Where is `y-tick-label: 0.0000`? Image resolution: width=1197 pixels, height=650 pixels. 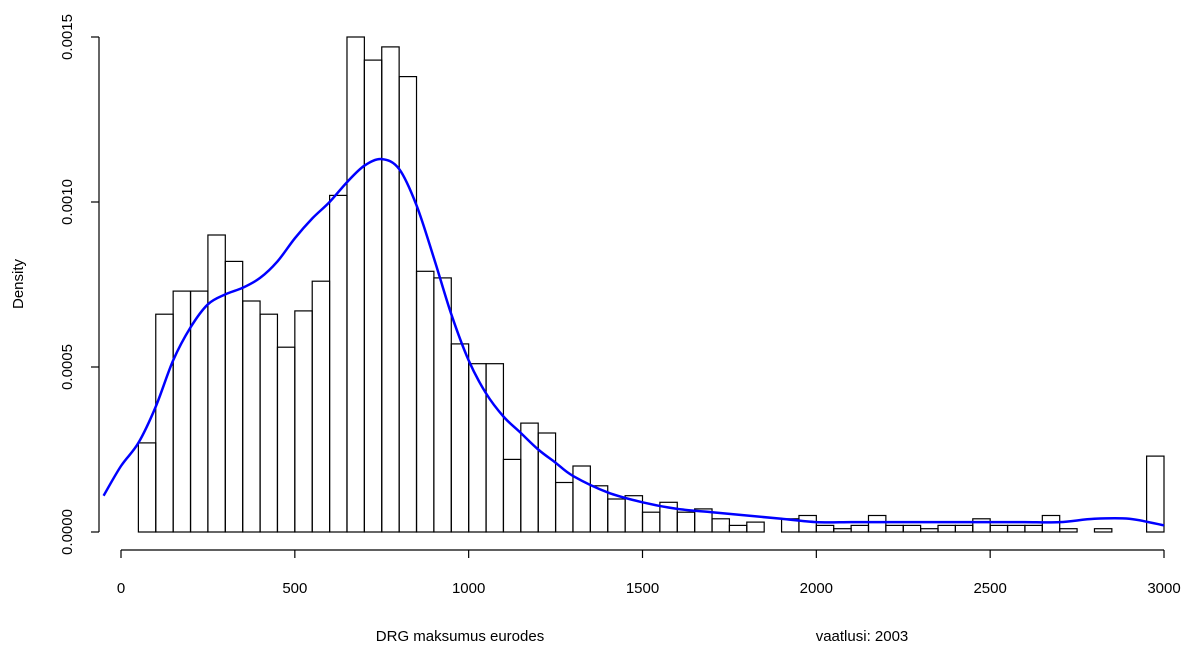 y-tick-label: 0.0000 is located at coordinates (67, 532).